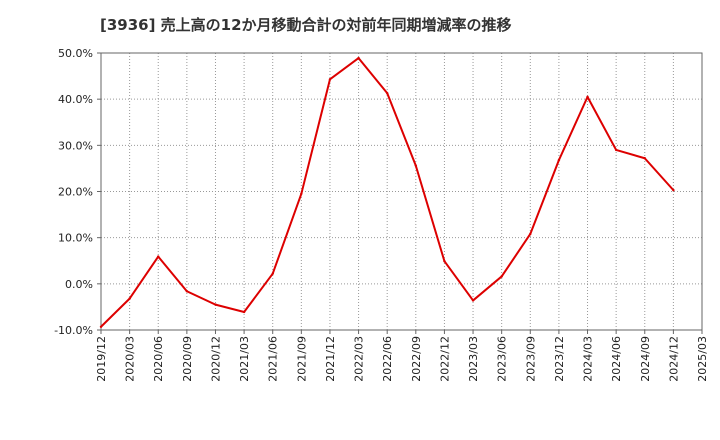 This screenshot has height=440, width=720. Describe the element at coordinates (75, 238) in the screenshot. I see `y-tick-label: 10.0%` at that location.